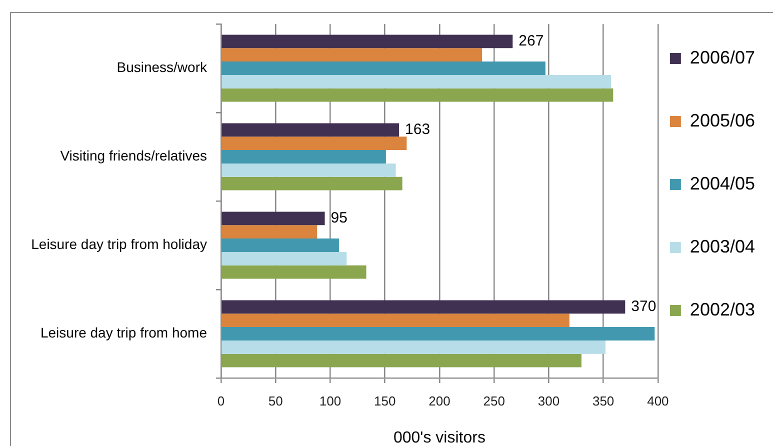  I want to click on legend-label: 2004/05, so click(723, 183).